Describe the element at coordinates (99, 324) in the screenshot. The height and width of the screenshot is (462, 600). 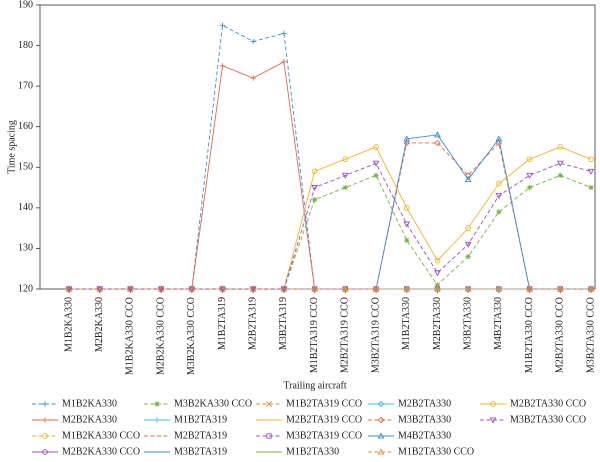
I see `x-tick-label: M2B2KA330` at that location.